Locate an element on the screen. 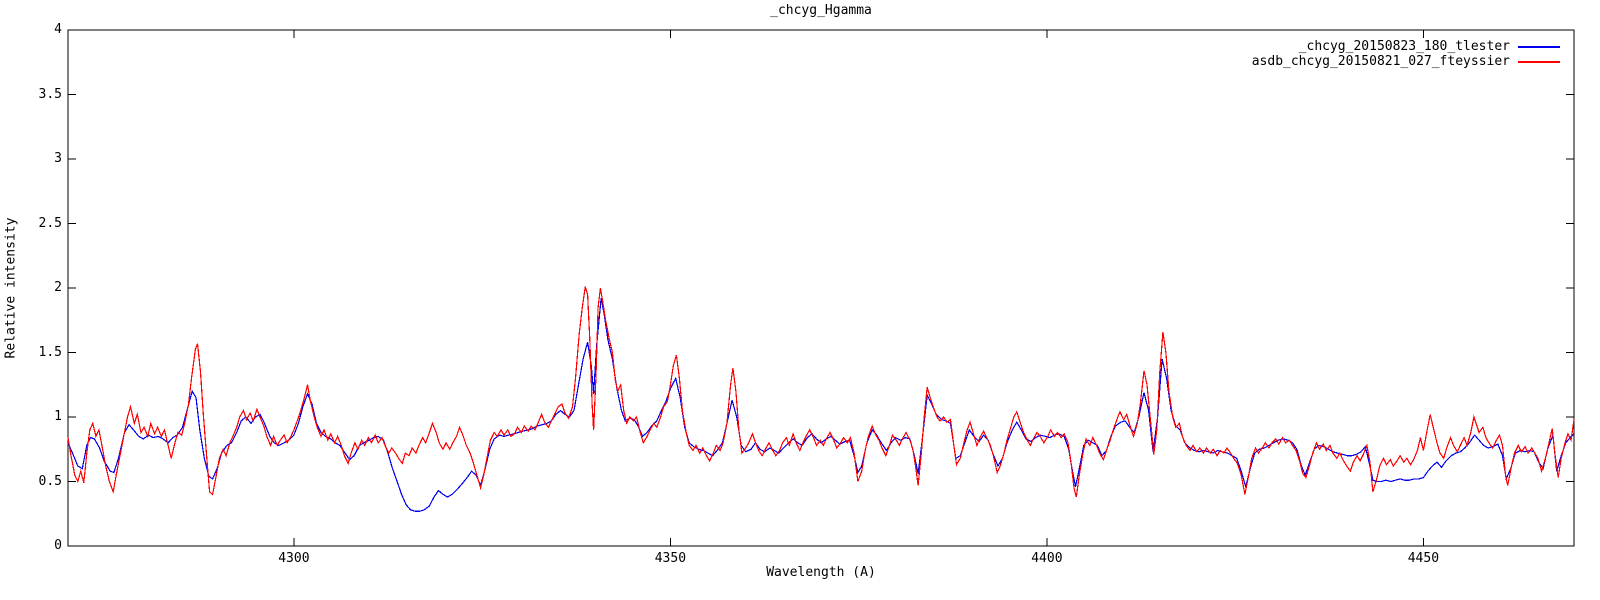 The image size is (1600, 600). chart-title: _chcyg_Hgamma is located at coordinates (821, 10).